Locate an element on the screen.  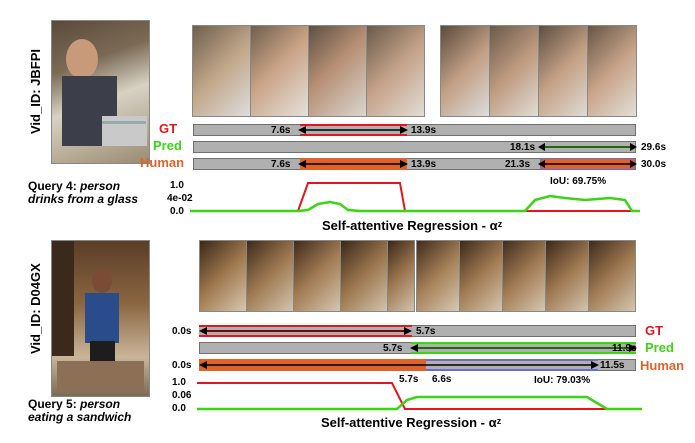
bottom-attention-curve is located at coordinates (419, 403).